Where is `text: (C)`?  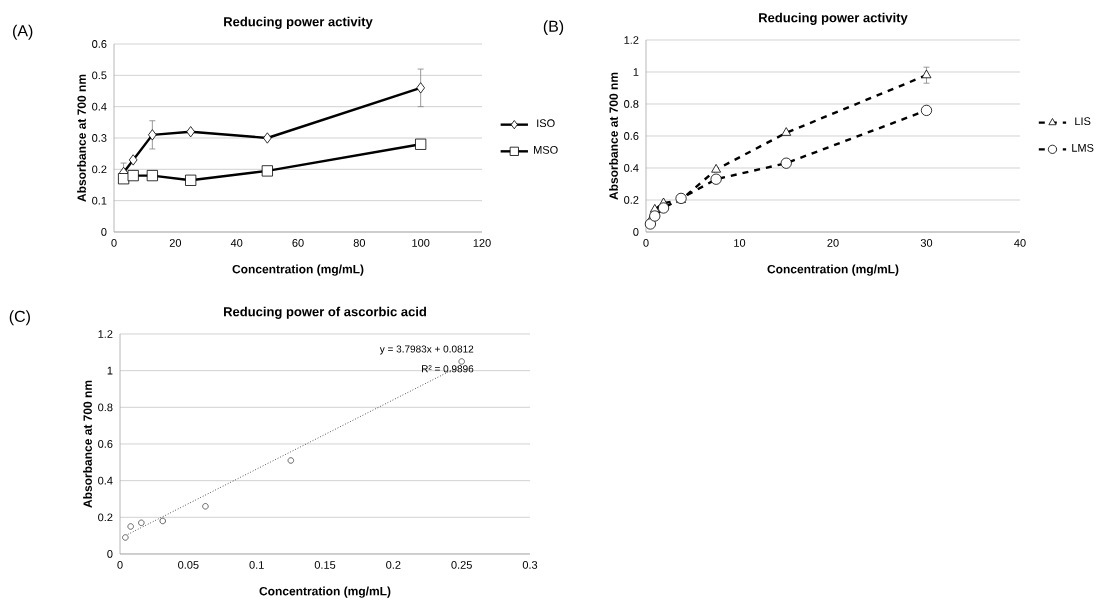 text: (C) is located at coordinates (19, 318).